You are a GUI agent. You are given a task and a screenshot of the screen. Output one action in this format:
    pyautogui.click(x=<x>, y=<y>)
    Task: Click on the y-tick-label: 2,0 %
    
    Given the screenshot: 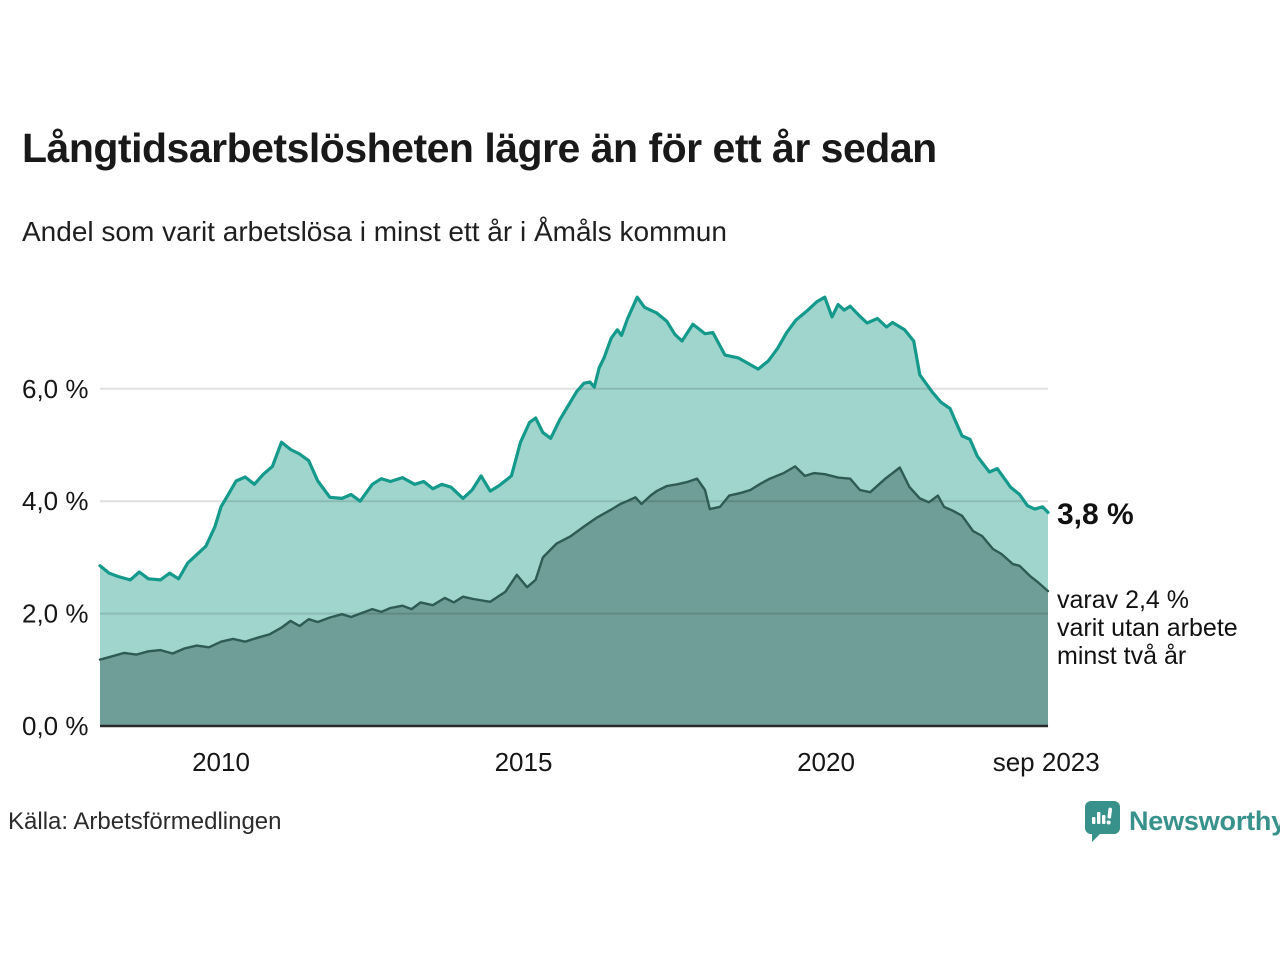 What is the action you would take?
    pyautogui.click(x=55, y=614)
    